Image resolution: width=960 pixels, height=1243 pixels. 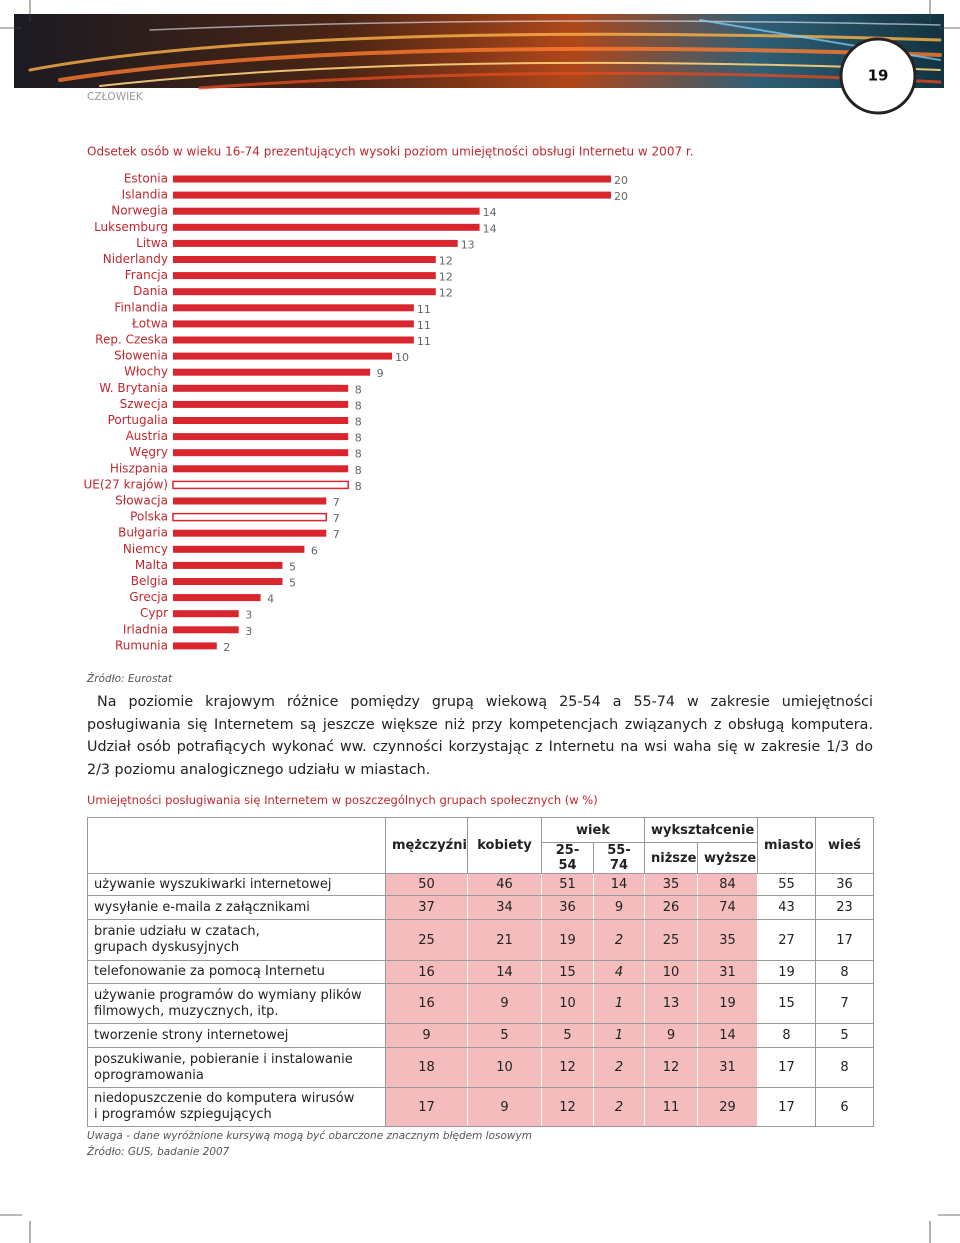 What do you see at coordinates (115, 97) in the screenshot?
I see `section-label: CZŁOWIEK` at bounding box center [115, 97].